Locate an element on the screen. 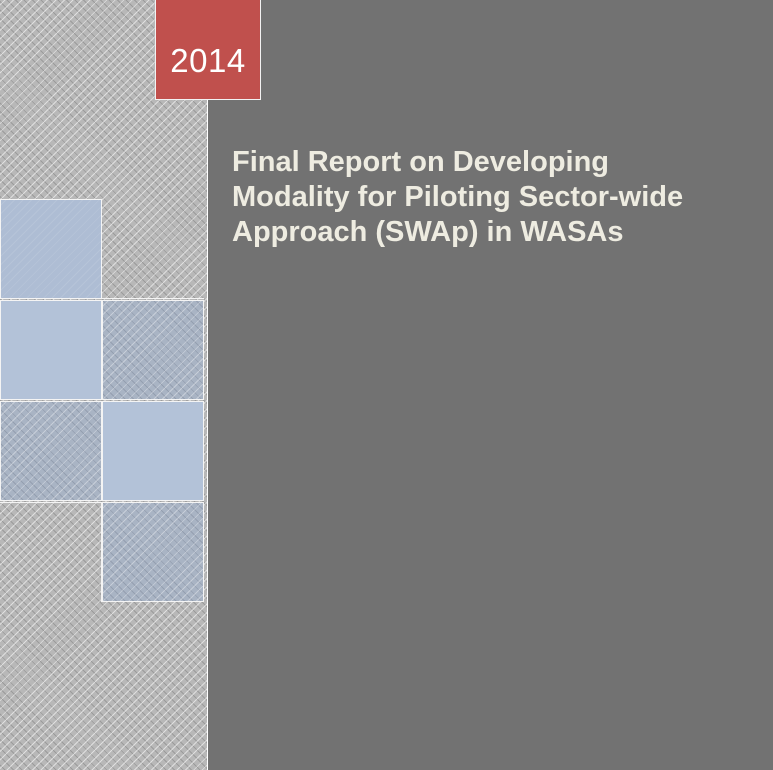  year-text: 2014 is located at coordinates (208, 60).